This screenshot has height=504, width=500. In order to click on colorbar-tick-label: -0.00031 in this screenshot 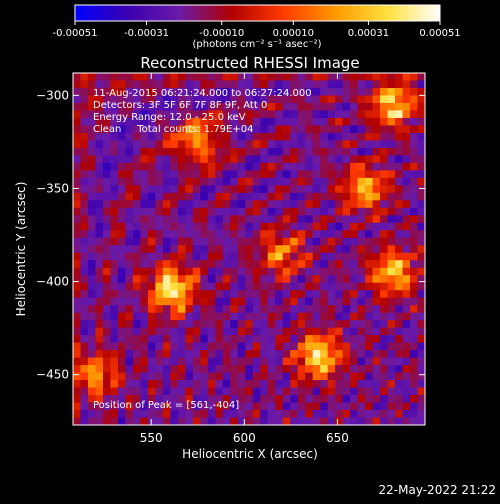, I will do `click(146, 33)`.